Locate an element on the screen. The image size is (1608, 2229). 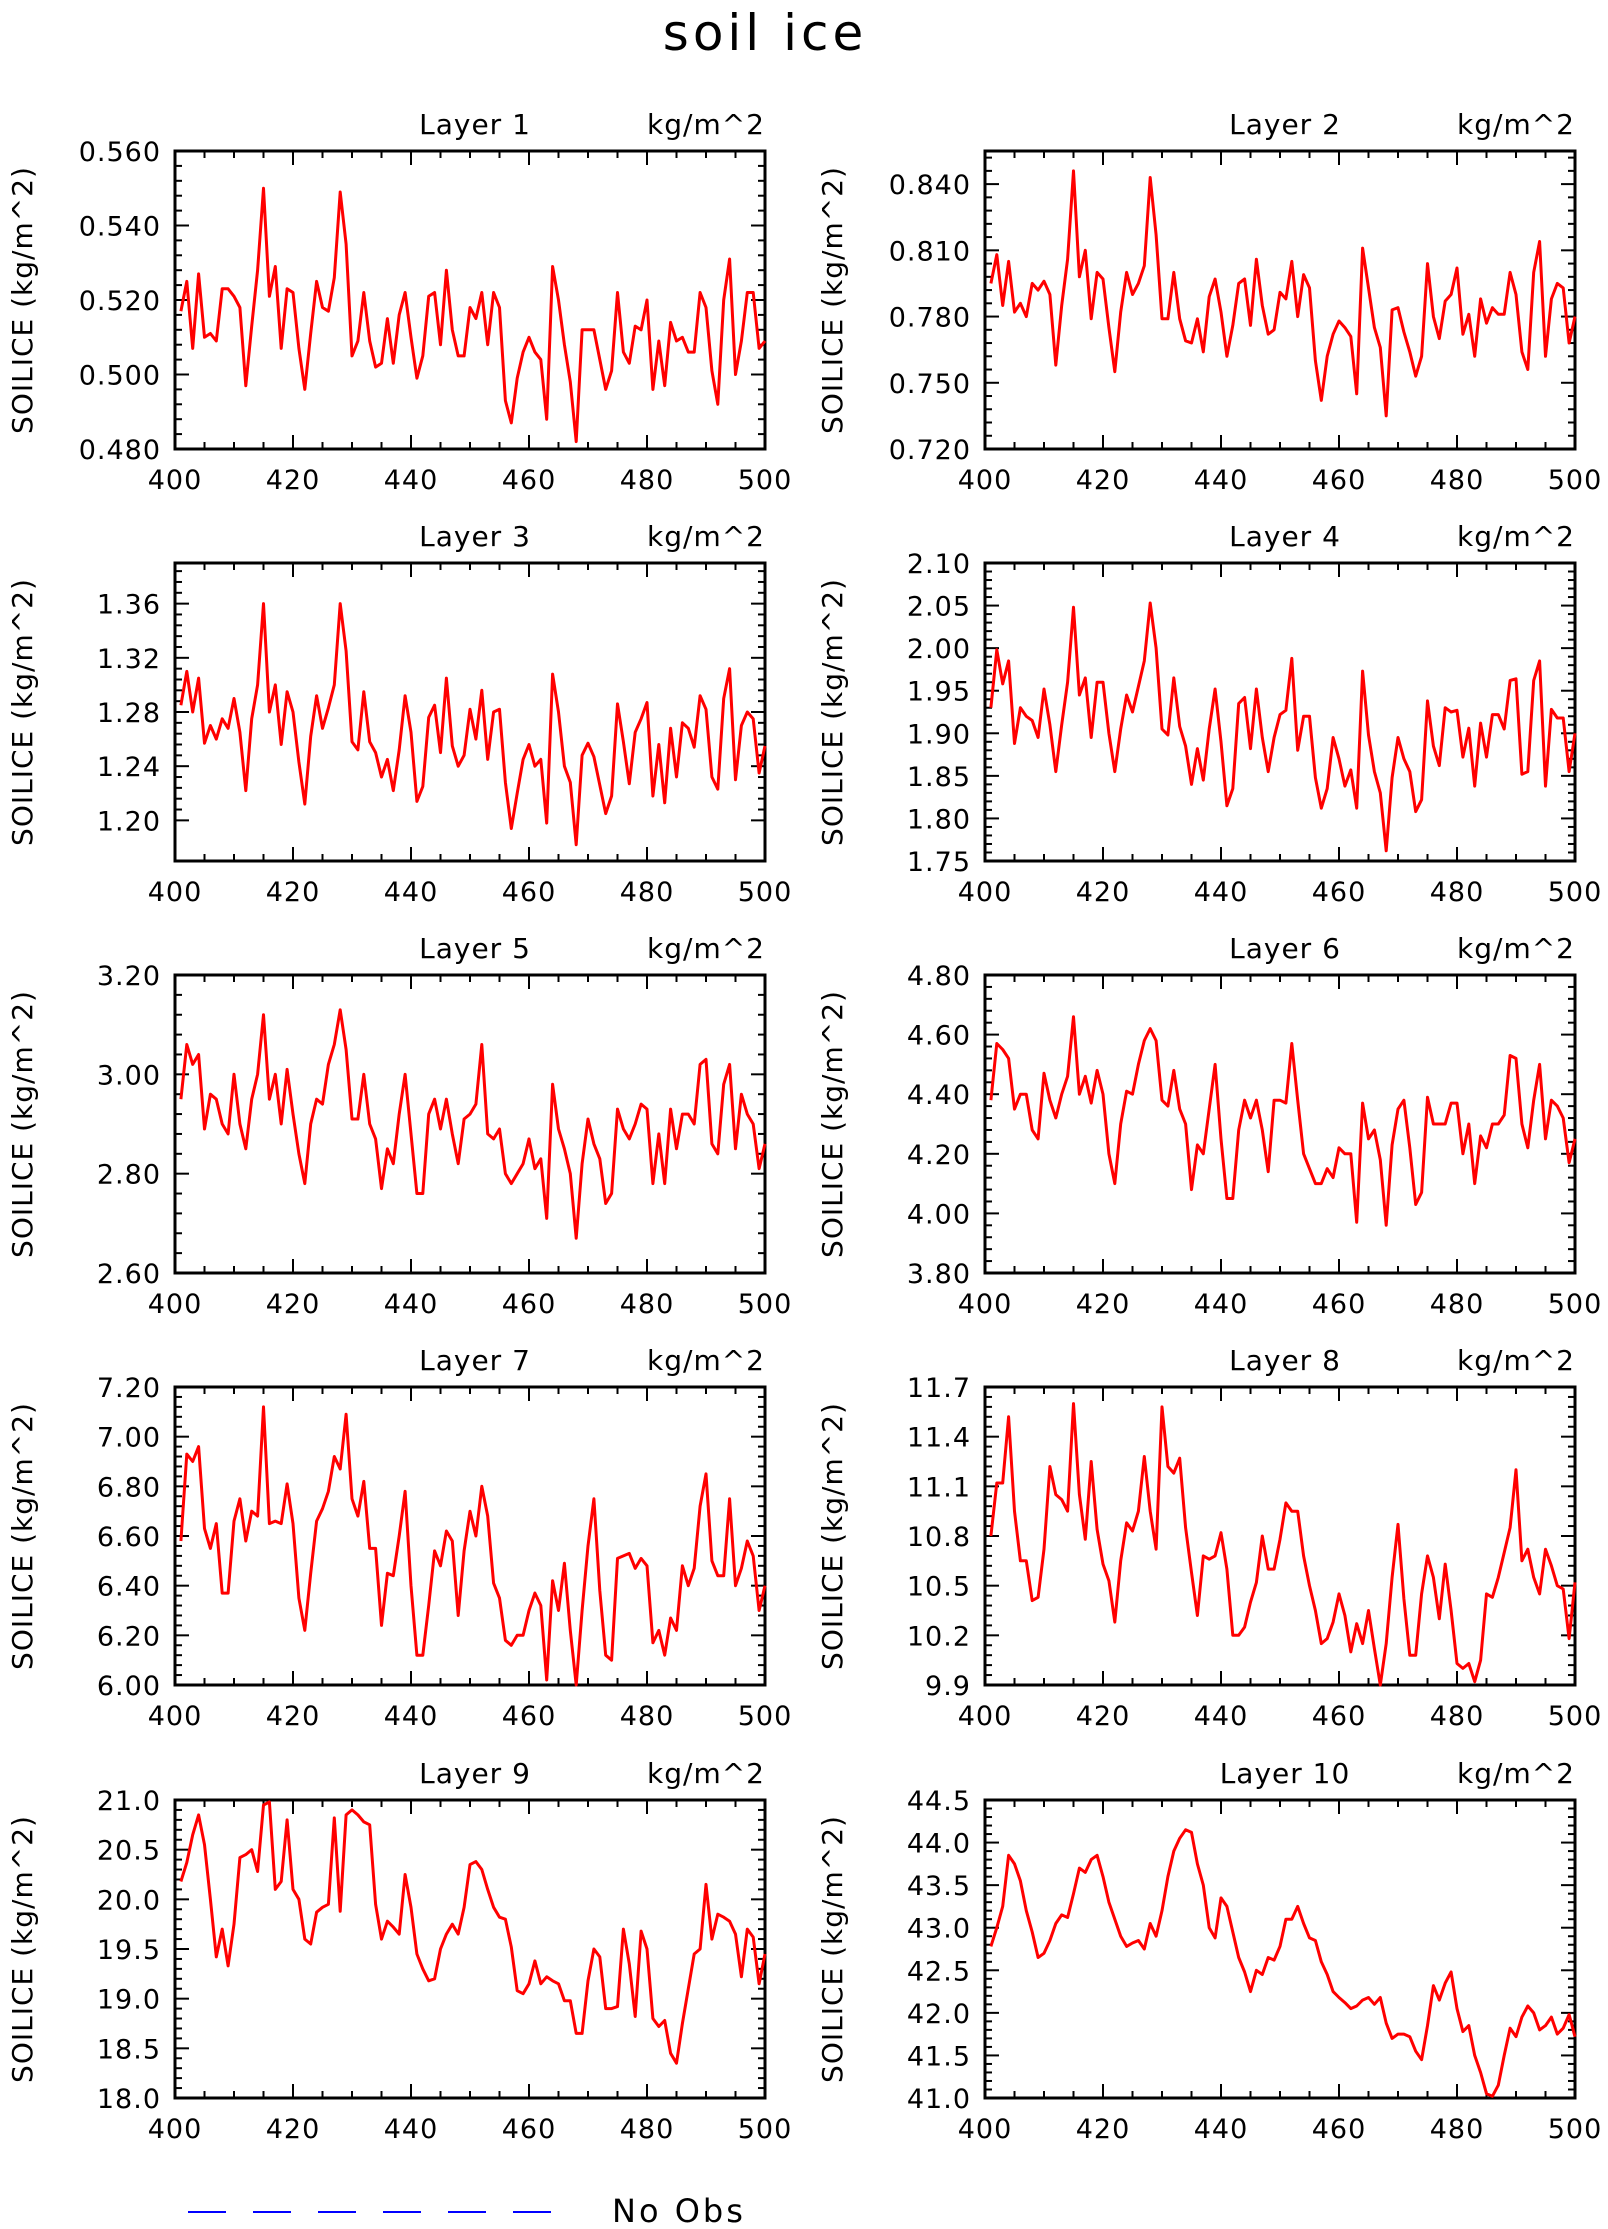
y-tick-label: 41.5 is located at coordinates (939, 2056).